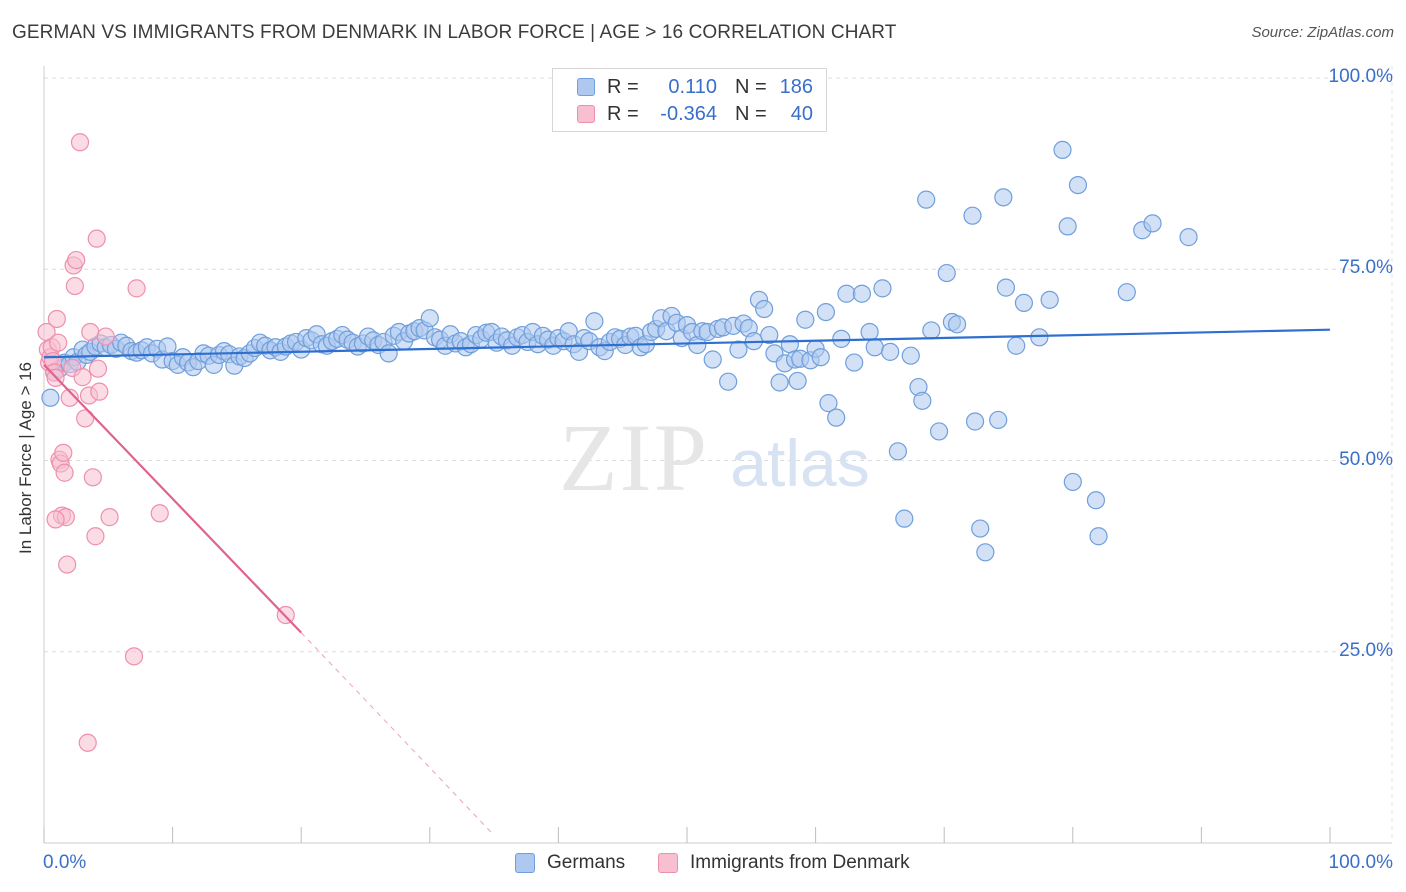 This screenshot has height=892, width=1406. What do you see at coordinates (586, 114) in the screenshot?
I see `legend-swatch-denmark` at bounding box center [586, 114].